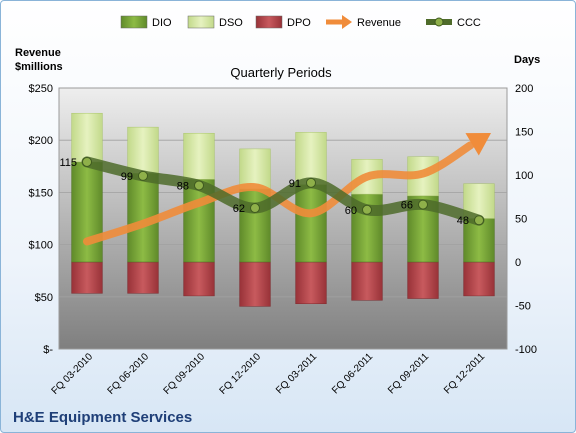  I want to click on ccc-data-label: 60, so click(351, 211).